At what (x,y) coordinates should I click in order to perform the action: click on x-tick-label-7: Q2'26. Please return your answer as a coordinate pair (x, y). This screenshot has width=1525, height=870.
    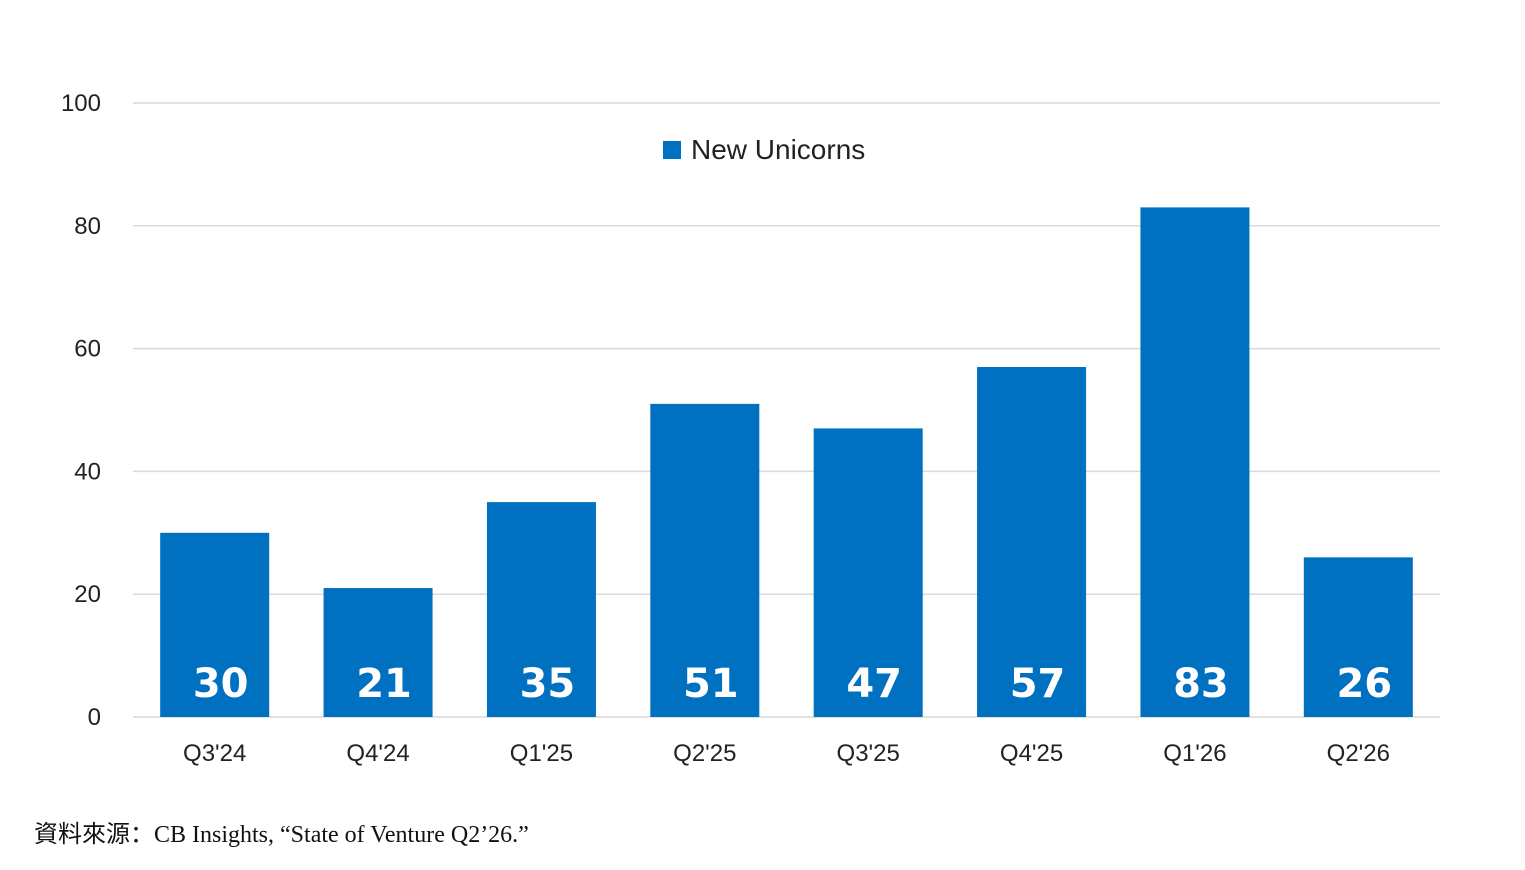
    Looking at the image, I should click on (1358, 753).